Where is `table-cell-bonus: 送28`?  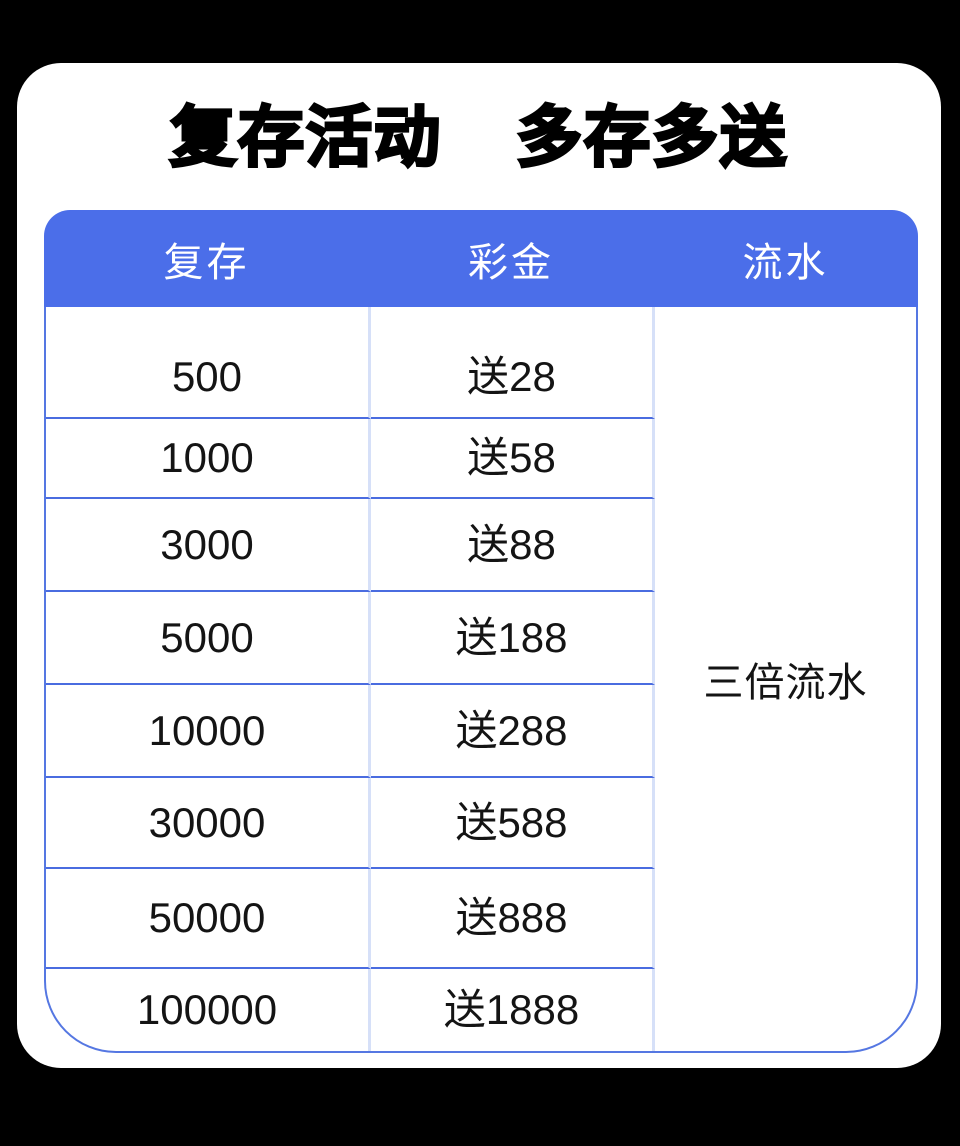
table-cell-bonus: 送28 is located at coordinates (513, 363).